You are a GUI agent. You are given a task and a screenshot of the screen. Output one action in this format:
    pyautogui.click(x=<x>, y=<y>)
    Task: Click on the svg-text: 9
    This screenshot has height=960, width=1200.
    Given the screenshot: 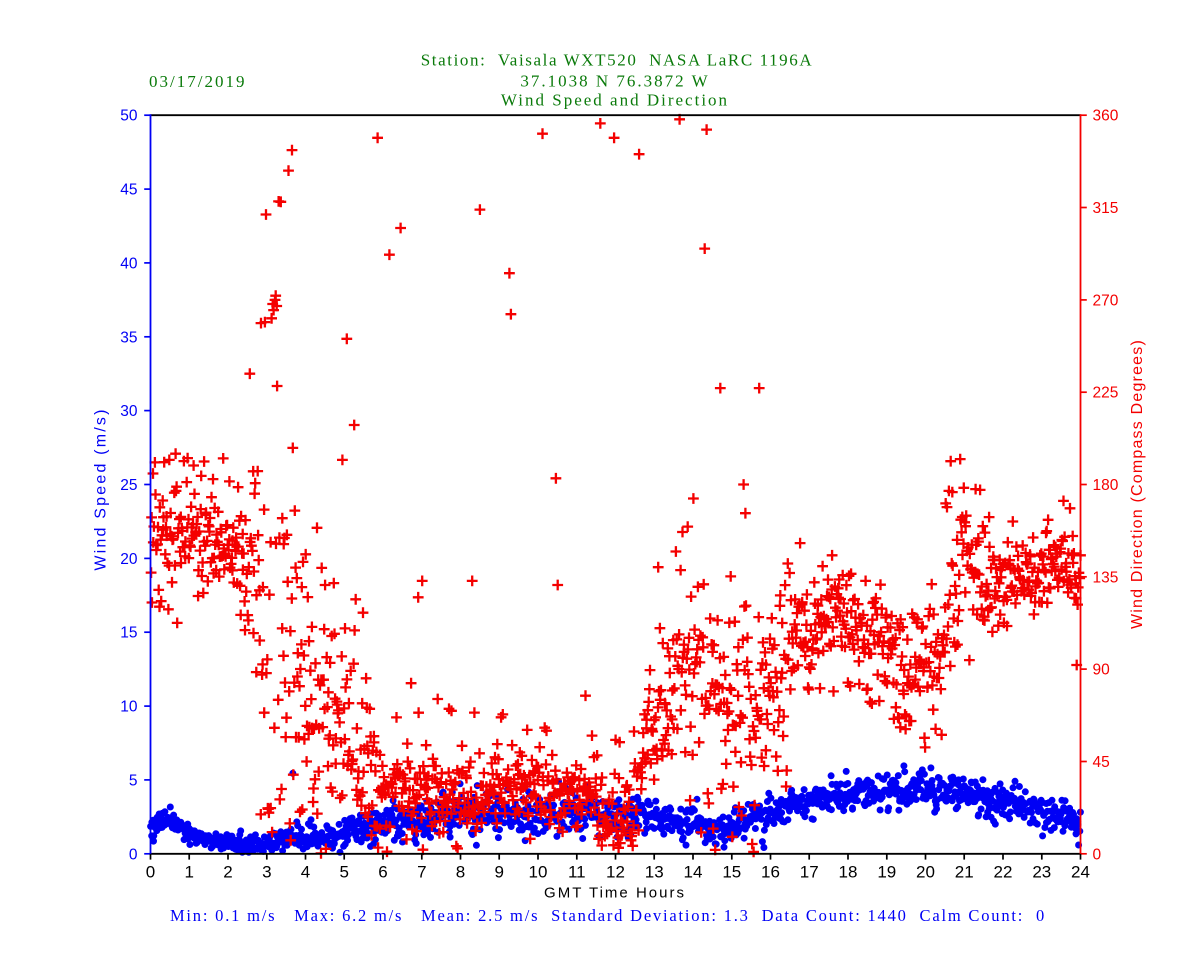 What is the action you would take?
    pyautogui.click(x=498, y=872)
    